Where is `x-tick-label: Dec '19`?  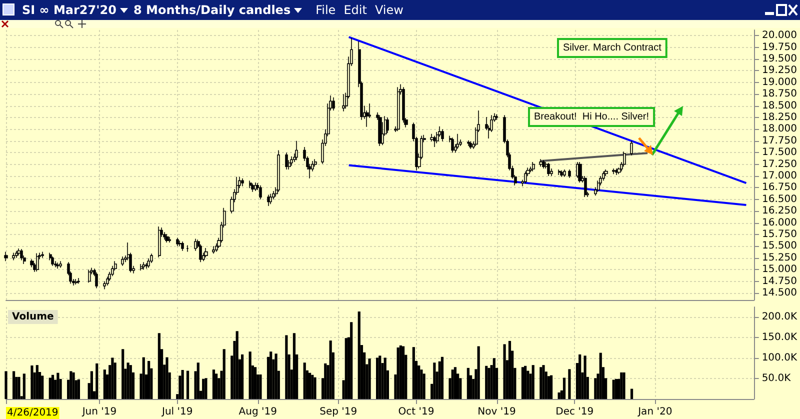
x-tick-label: Dec '19 is located at coordinates (575, 412).